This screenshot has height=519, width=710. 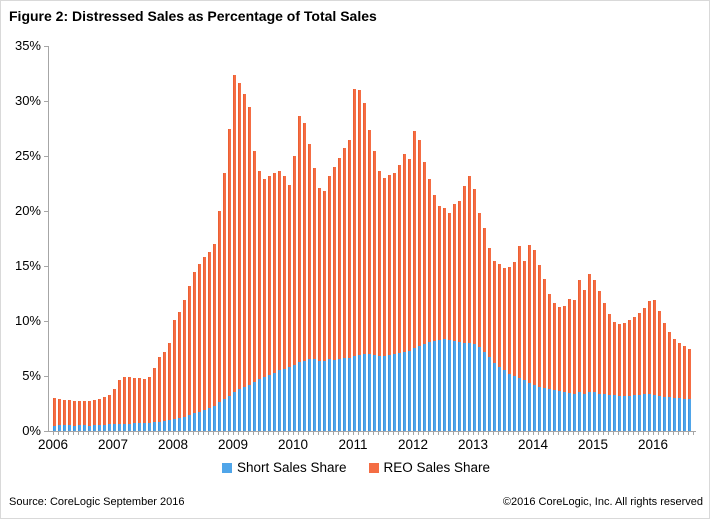 What do you see at coordinates (48, 239) in the screenshot?
I see `y-axis-line` at bounding box center [48, 239].